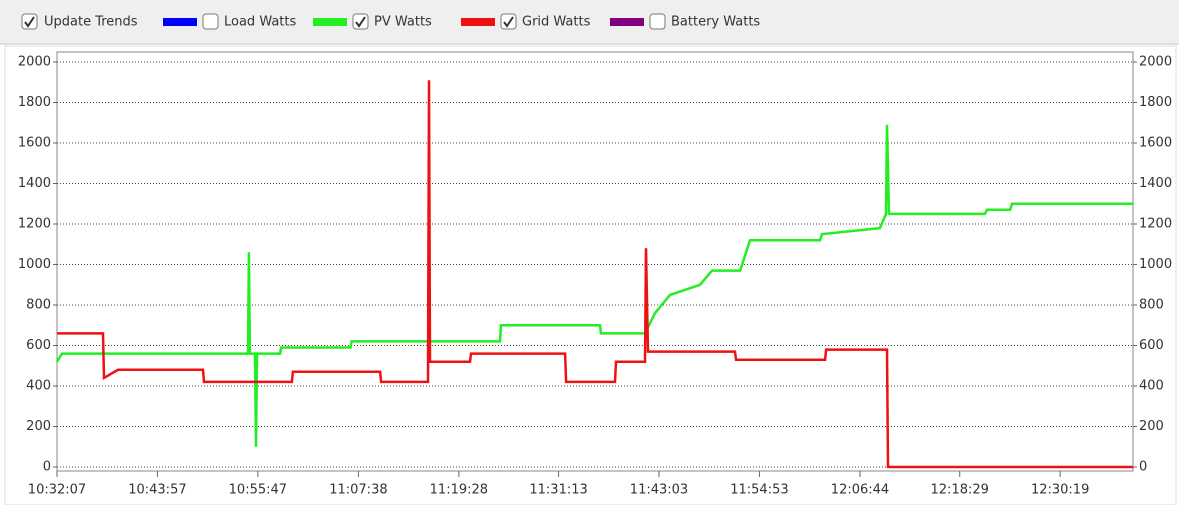 The height and width of the screenshot is (509, 1179). What do you see at coordinates (960, 490) in the screenshot?
I see `x-tick-label: 12:18:29` at bounding box center [960, 490].